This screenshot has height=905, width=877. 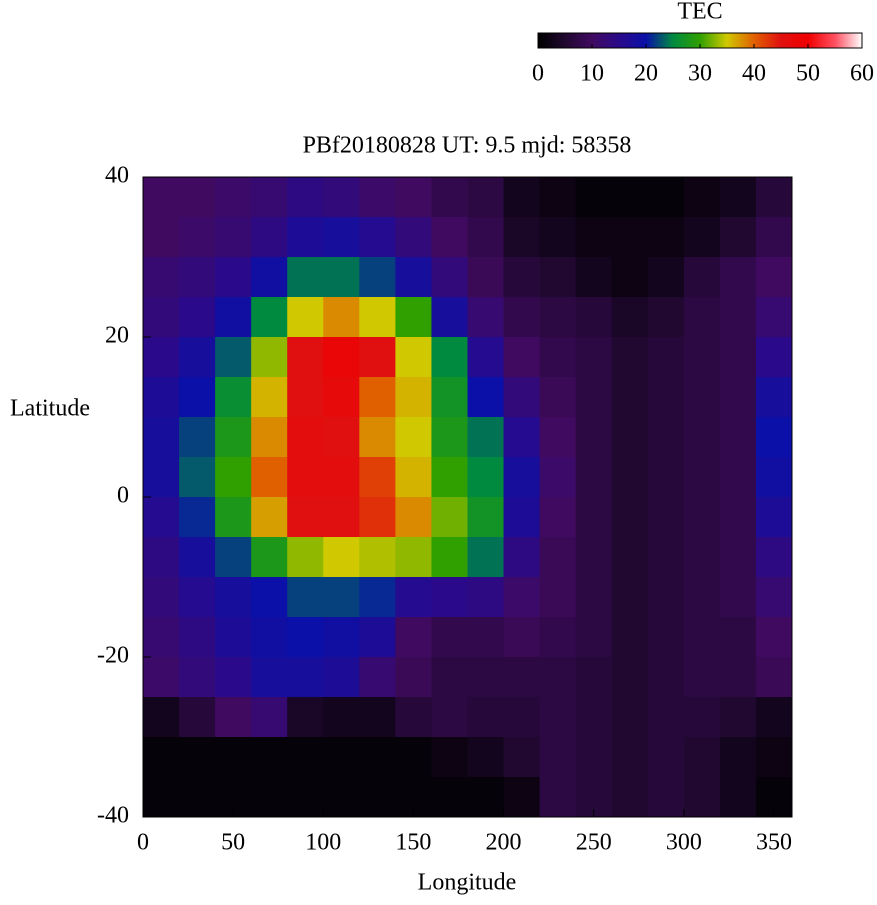 What do you see at coordinates (117, 336) in the screenshot?
I see `y-tick-label: 20` at bounding box center [117, 336].